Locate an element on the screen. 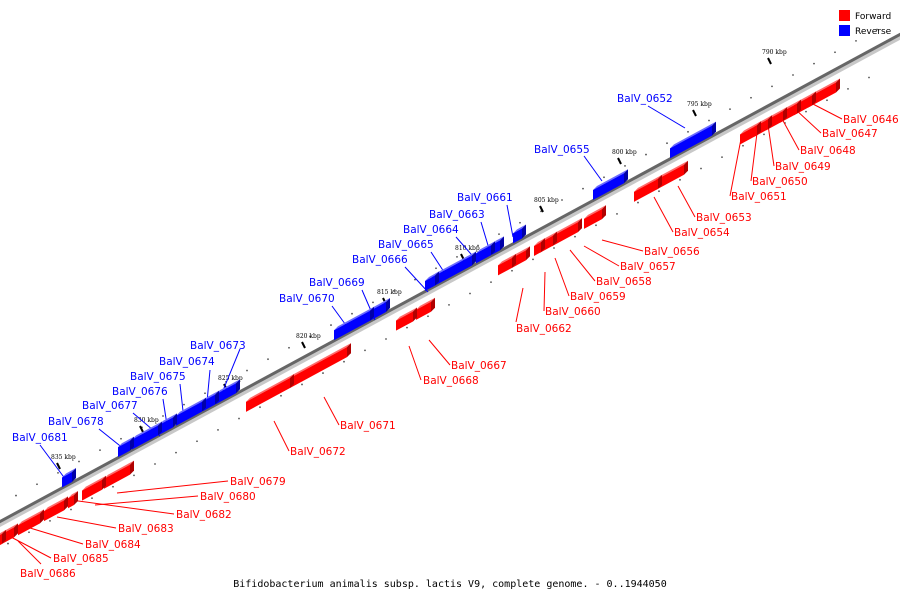 This screenshot has height=600, width=900. gene-label-balv-0669: BalV_0669 is located at coordinates (337, 283).